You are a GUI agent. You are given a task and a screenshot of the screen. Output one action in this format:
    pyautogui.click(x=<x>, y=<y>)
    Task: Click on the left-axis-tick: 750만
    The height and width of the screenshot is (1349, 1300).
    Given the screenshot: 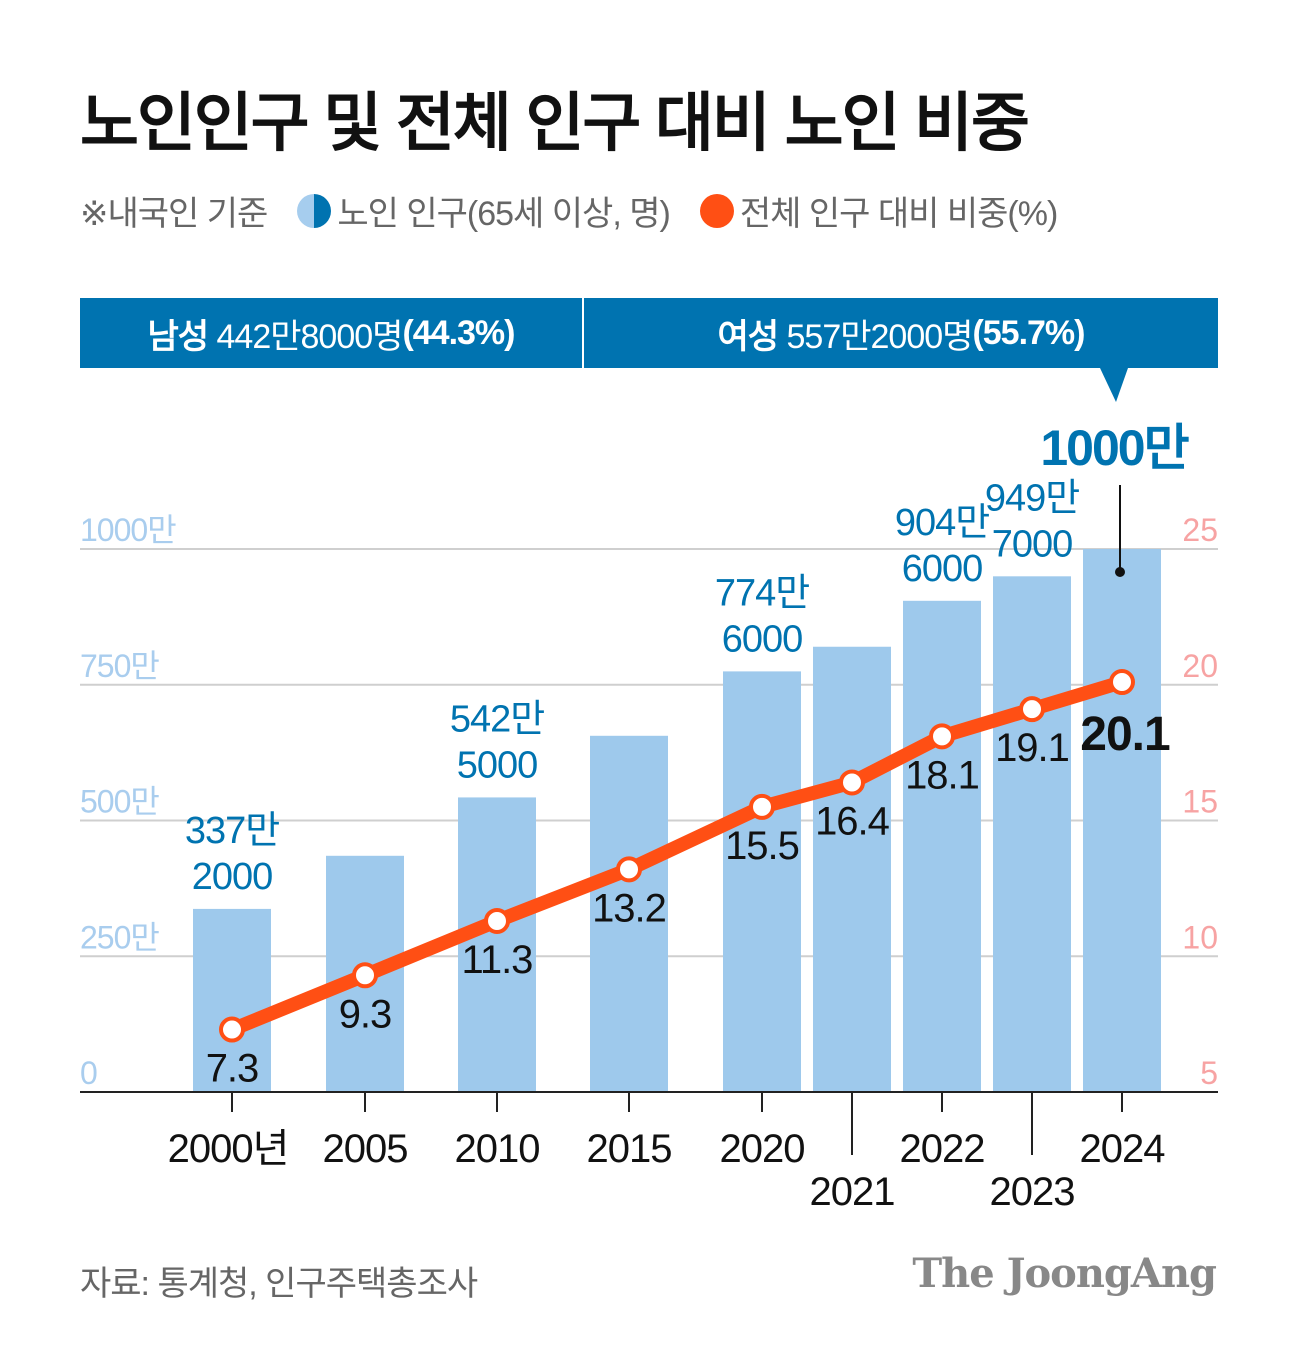 What is the action you would take?
    pyautogui.click(x=119, y=666)
    